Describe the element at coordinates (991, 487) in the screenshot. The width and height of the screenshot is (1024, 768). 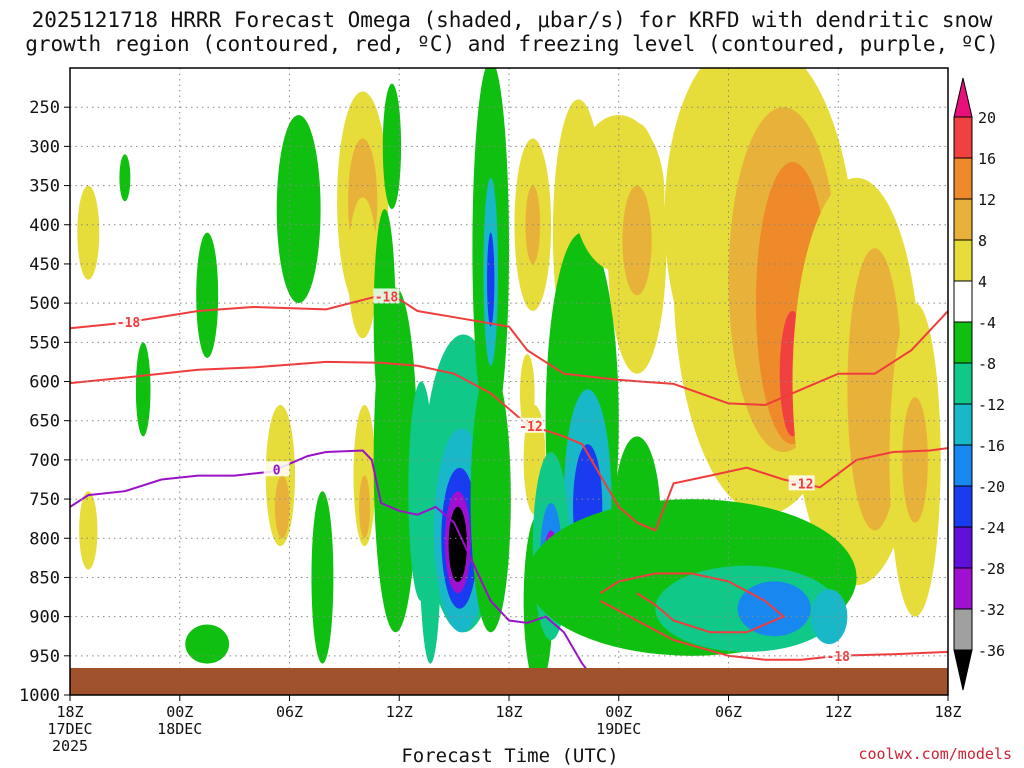
I see `colorbar-label-9: -20` at that location.